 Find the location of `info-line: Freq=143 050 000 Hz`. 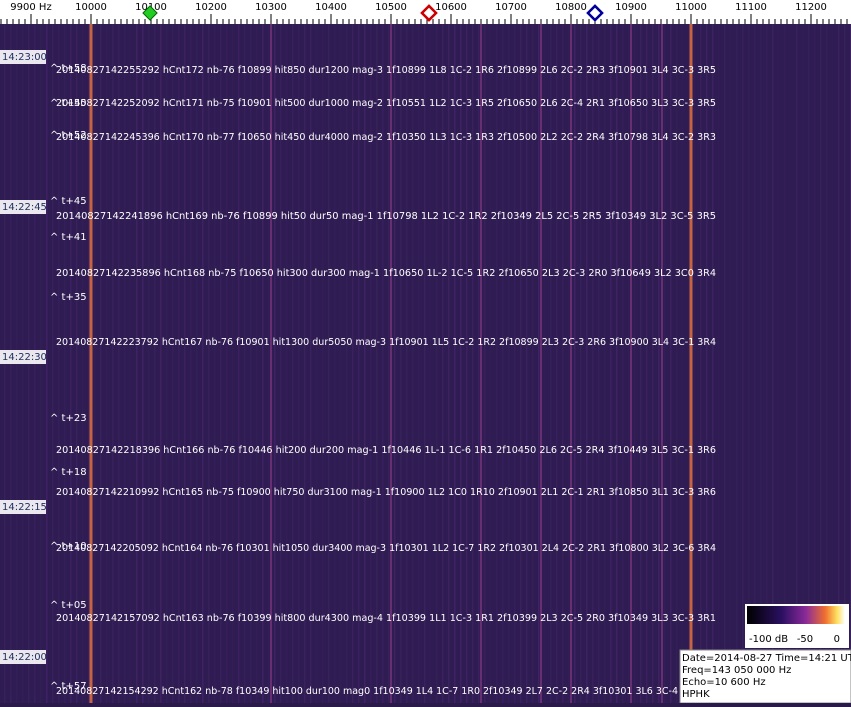

info-line: Freq=143 050 000 Hz is located at coordinates (736, 670).